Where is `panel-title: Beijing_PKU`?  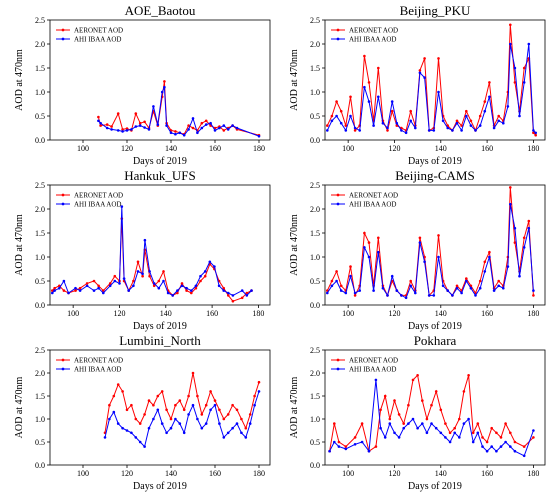
panel-title: Beijing_PKU is located at coordinates (435, 10).